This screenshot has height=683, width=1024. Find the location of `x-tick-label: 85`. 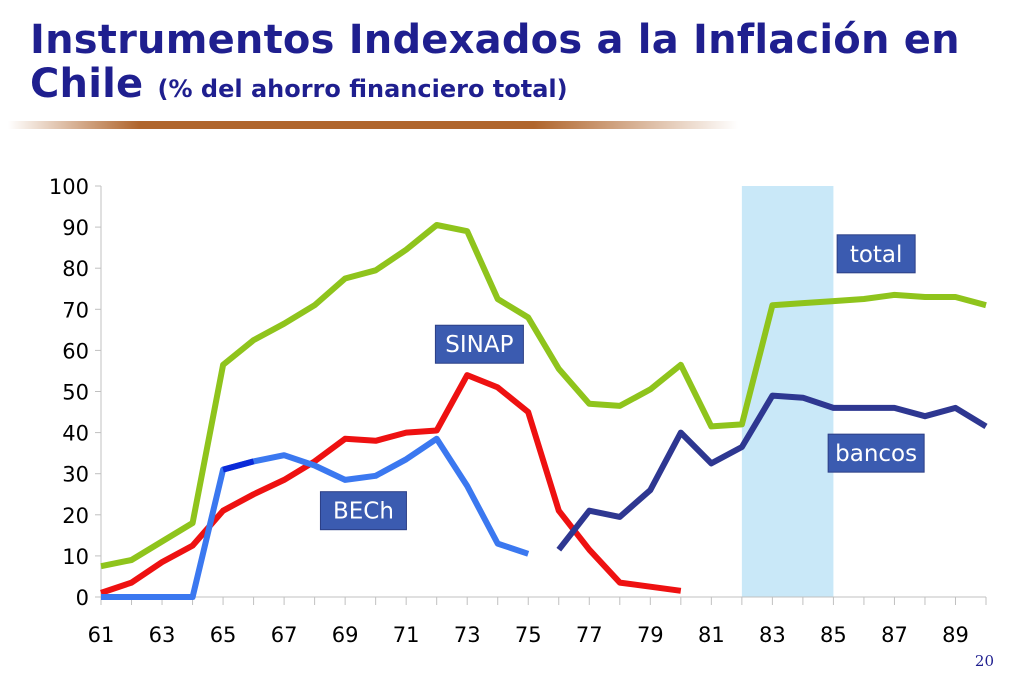

x-tick-label: 85 is located at coordinates (833, 635).